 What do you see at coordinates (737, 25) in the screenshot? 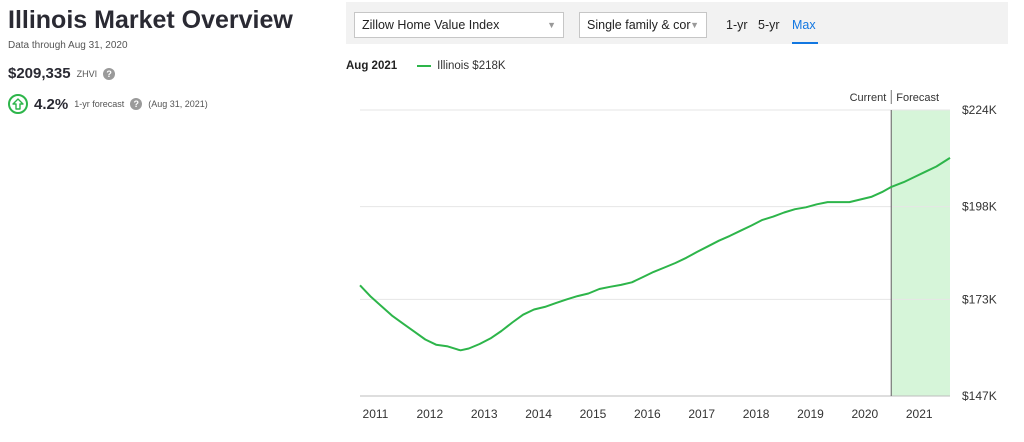
I see `range-1yr-button: 1-yr` at bounding box center [737, 25].